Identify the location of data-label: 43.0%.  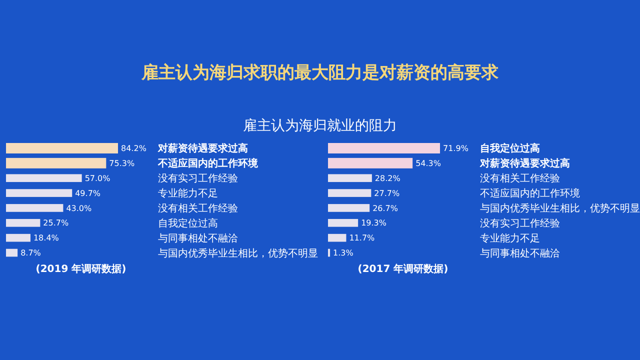
(79, 208).